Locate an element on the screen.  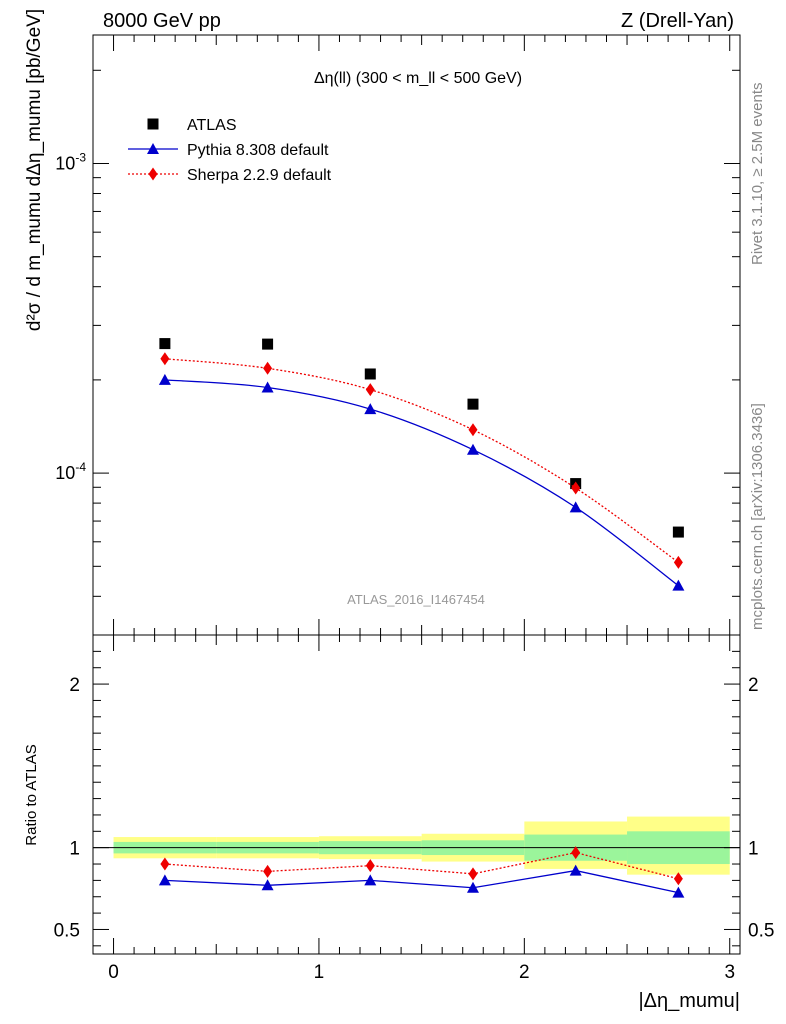
ratio-y-tick-label: 1 is located at coordinates (74, 849).